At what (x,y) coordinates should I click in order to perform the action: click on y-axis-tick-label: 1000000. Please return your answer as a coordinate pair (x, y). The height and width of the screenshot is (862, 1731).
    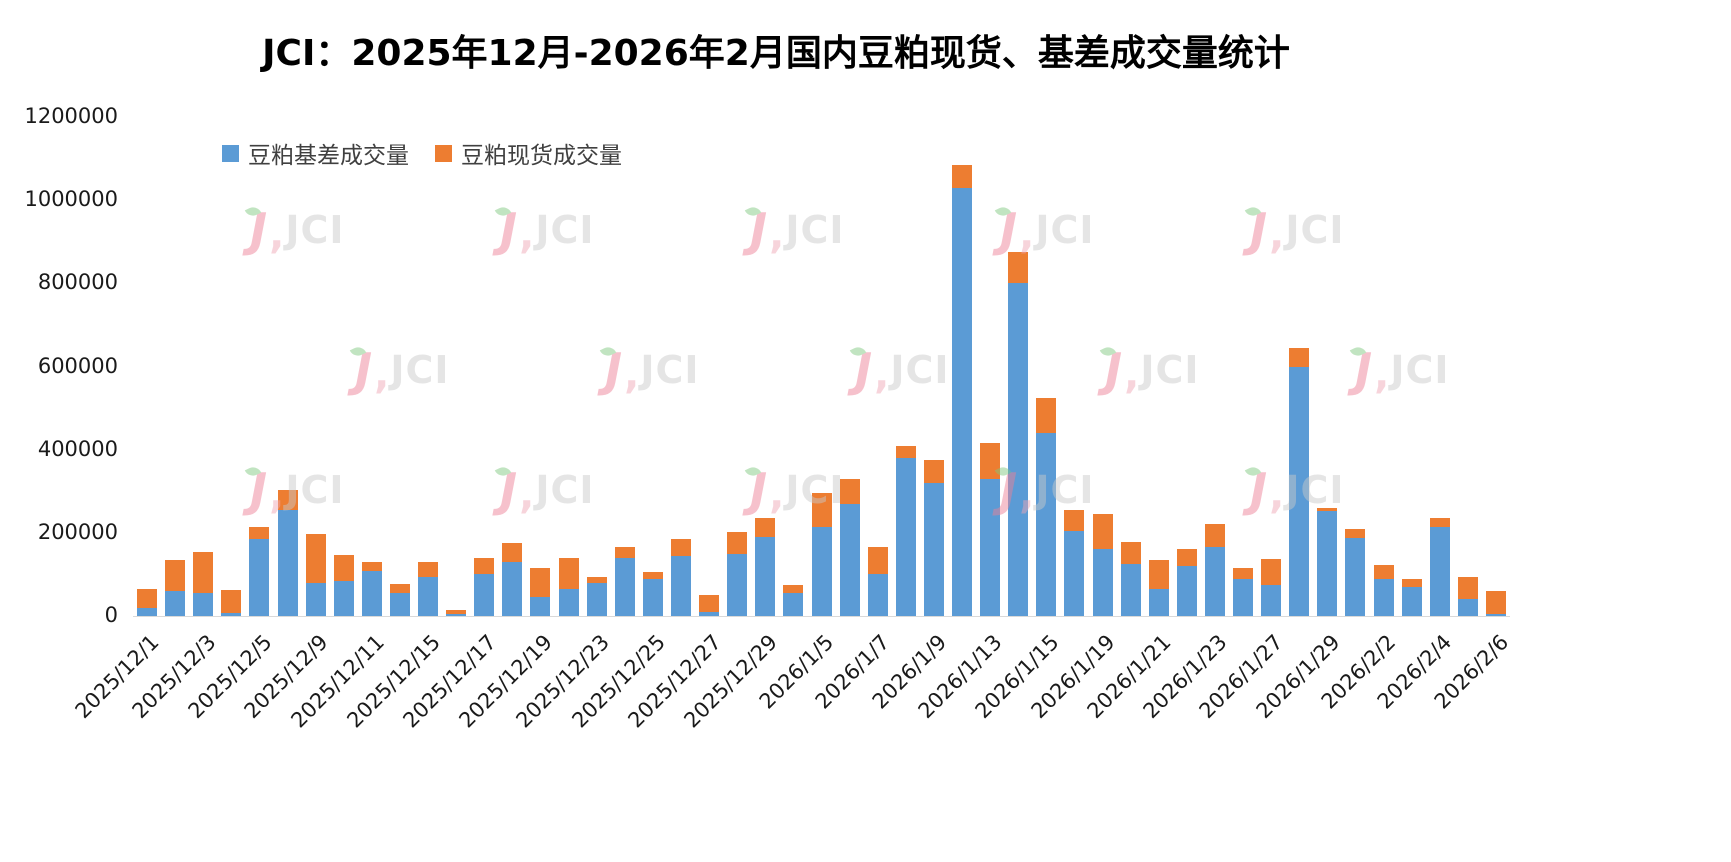
    Looking at the image, I should click on (71, 199).